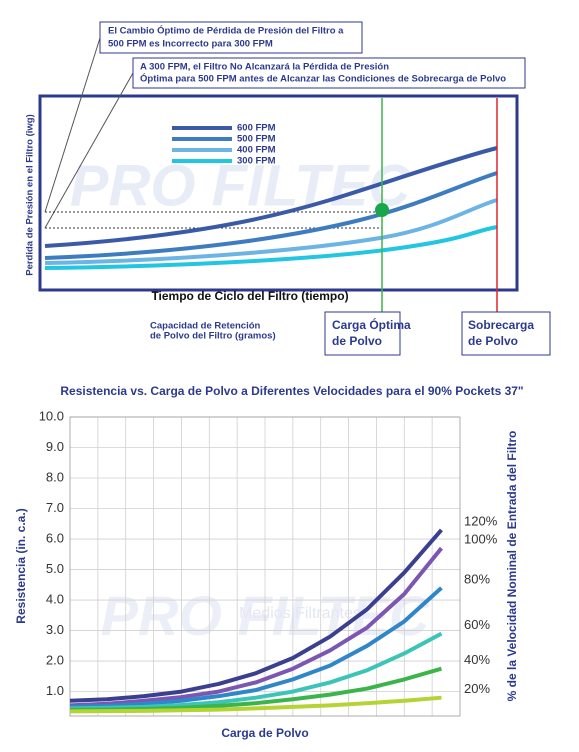 This screenshot has height=752, width=579. What do you see at coordinates (256, 150) in the screenshot?
I see `legend-label: 400 FPM` at bounding box center [256, 150].